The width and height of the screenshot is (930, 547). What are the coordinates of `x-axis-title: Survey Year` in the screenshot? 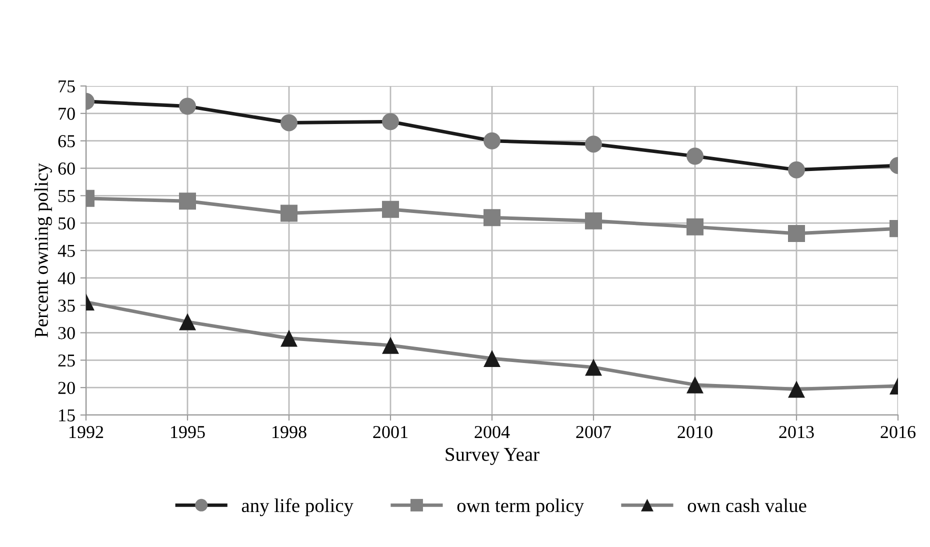 It's located at (493, 456).